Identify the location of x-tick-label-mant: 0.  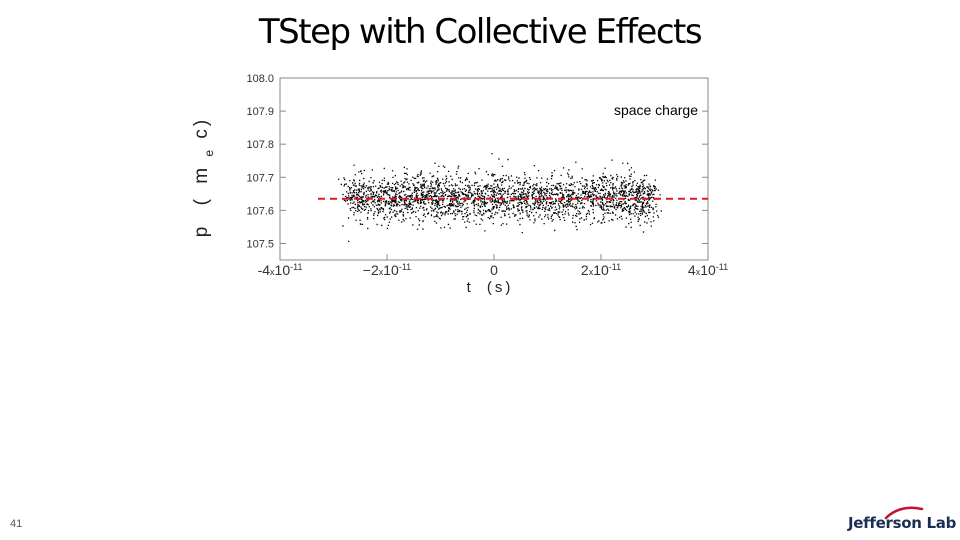
(494, 270).